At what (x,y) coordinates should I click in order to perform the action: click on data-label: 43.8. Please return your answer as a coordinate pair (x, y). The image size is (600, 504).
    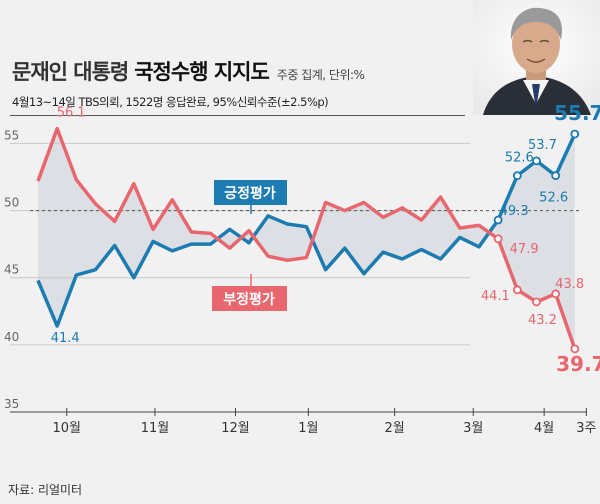
    Looking at the image, I should click on (569, 284).